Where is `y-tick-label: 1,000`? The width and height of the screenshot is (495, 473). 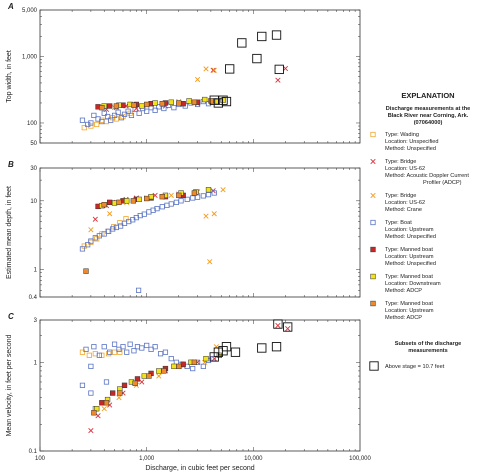 y-tick-label: 1,000 is located at coordinates (30, 57).